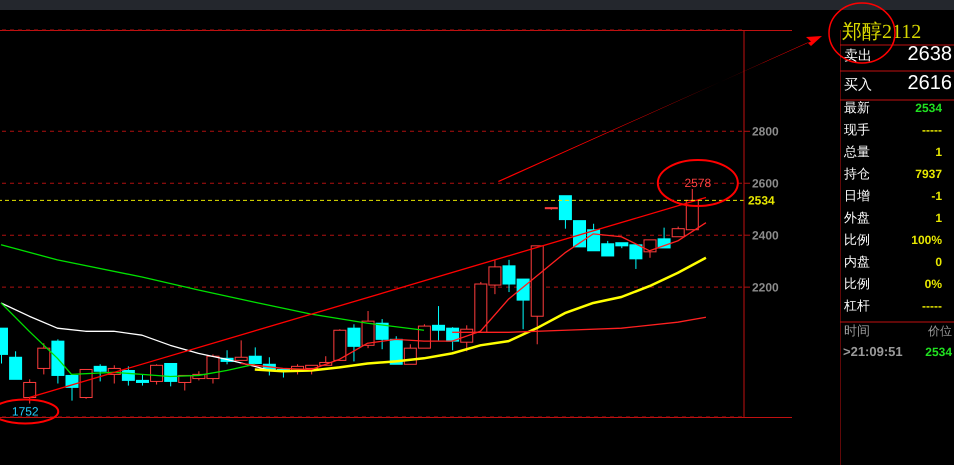 The height and width of the screenshot is (465, 954). What do you see at coordinates (936, 196) in the screenshot?
I see `text: -1` at bounding box center [936, 196].